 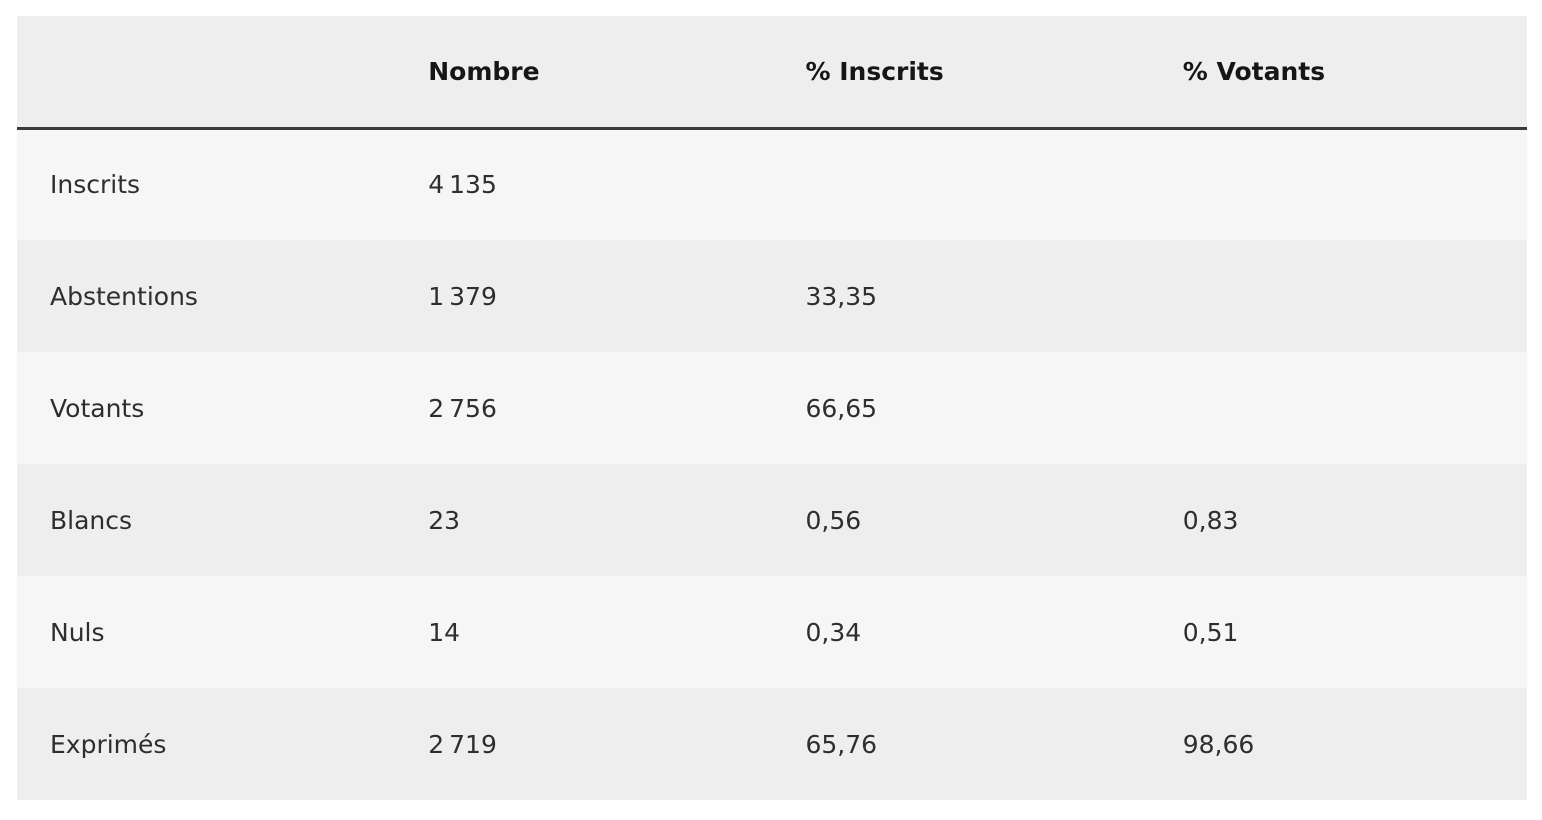 I want to click on header-row: Nombre % Inscrits % Votants, so click(x=772, y=72).